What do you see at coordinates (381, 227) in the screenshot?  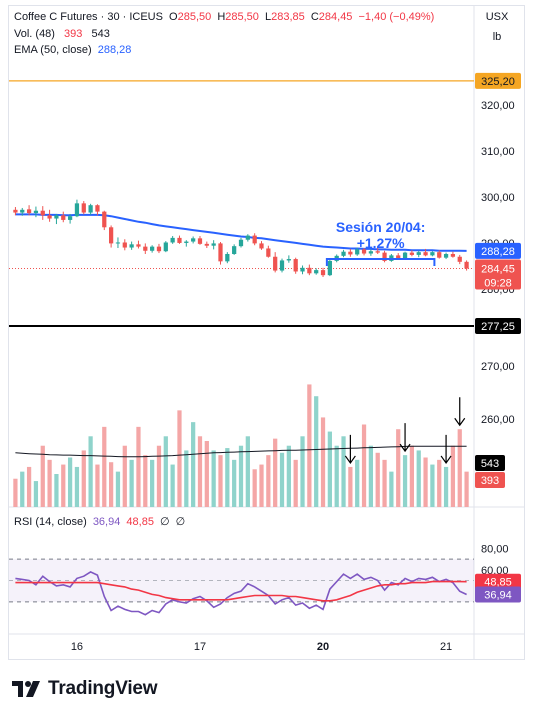 I see `session-annotation-line1: Sesión 20/04:` at bounding box center [381, 227].